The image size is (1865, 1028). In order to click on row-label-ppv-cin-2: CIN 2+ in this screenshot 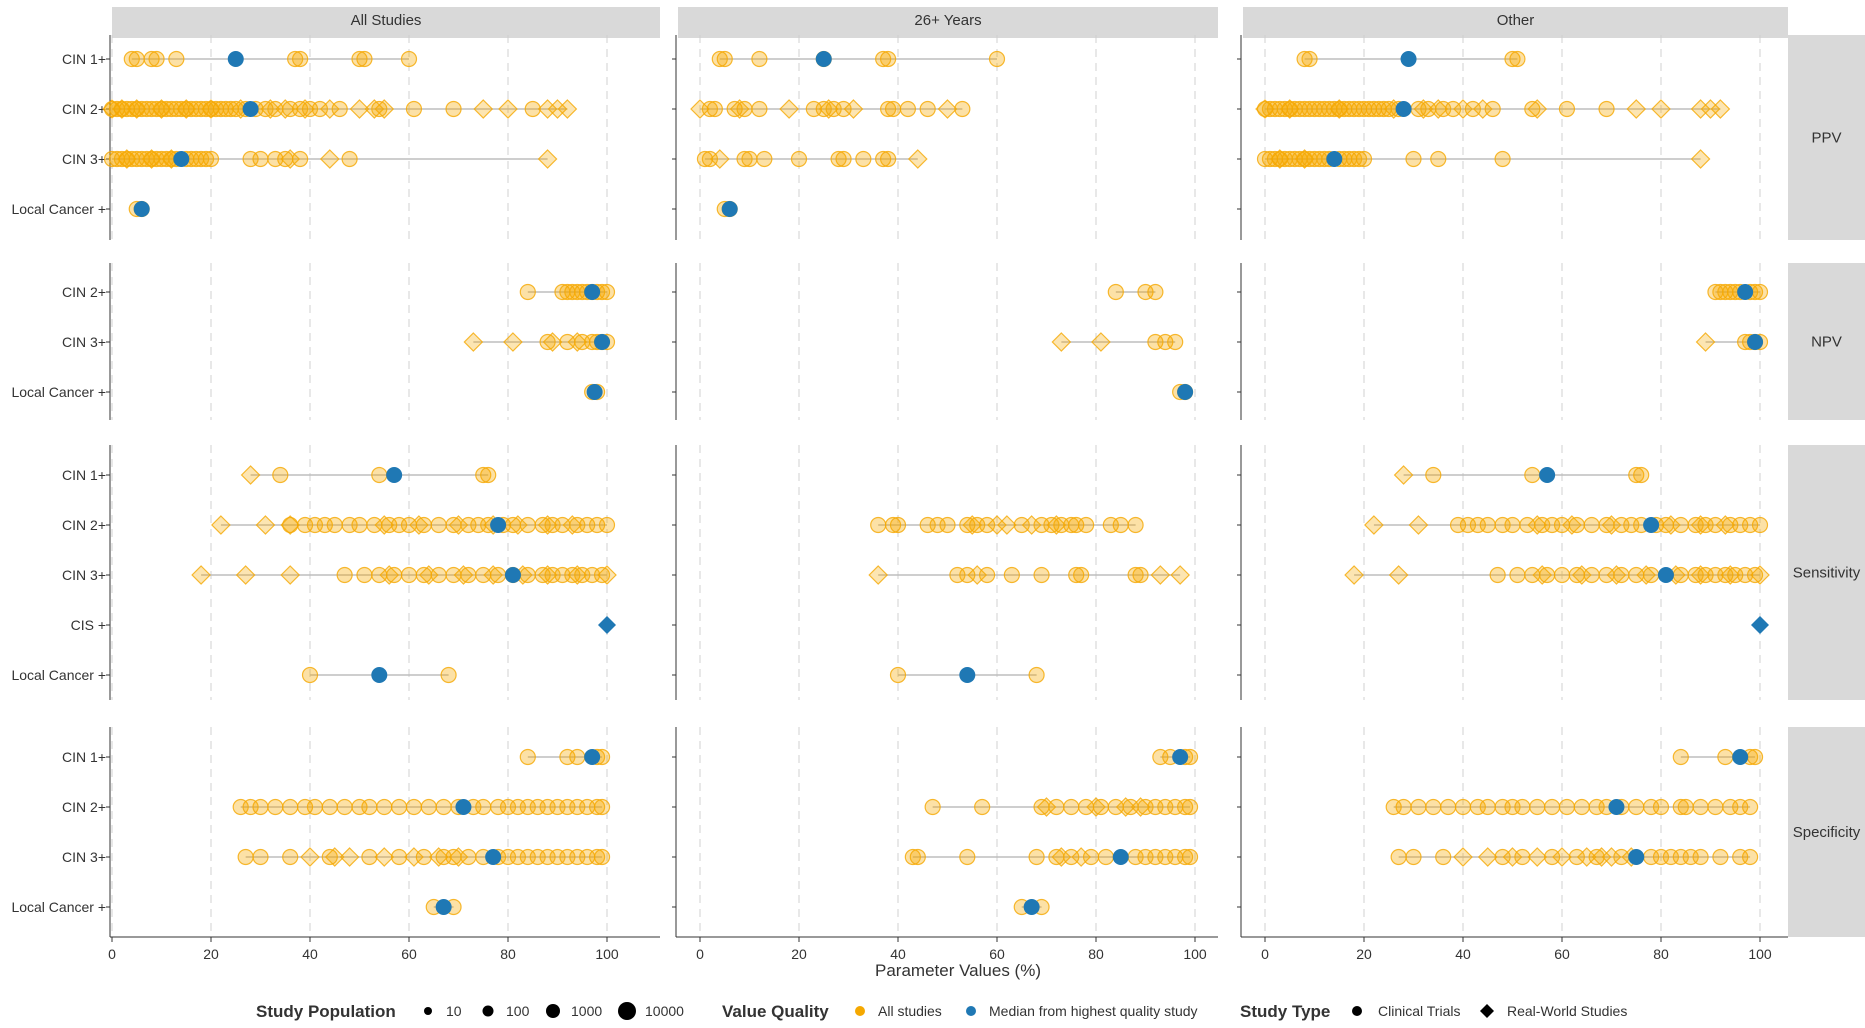, I will do `click(84, 109)`.